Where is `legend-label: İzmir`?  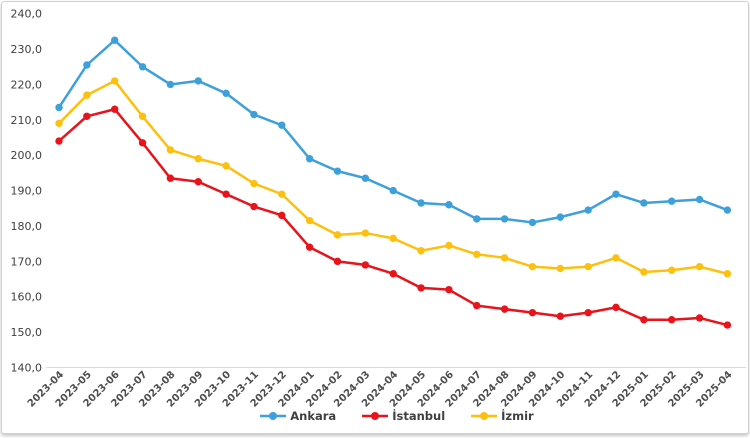
legend-label: İzmir is located at coordinates (517, 416).